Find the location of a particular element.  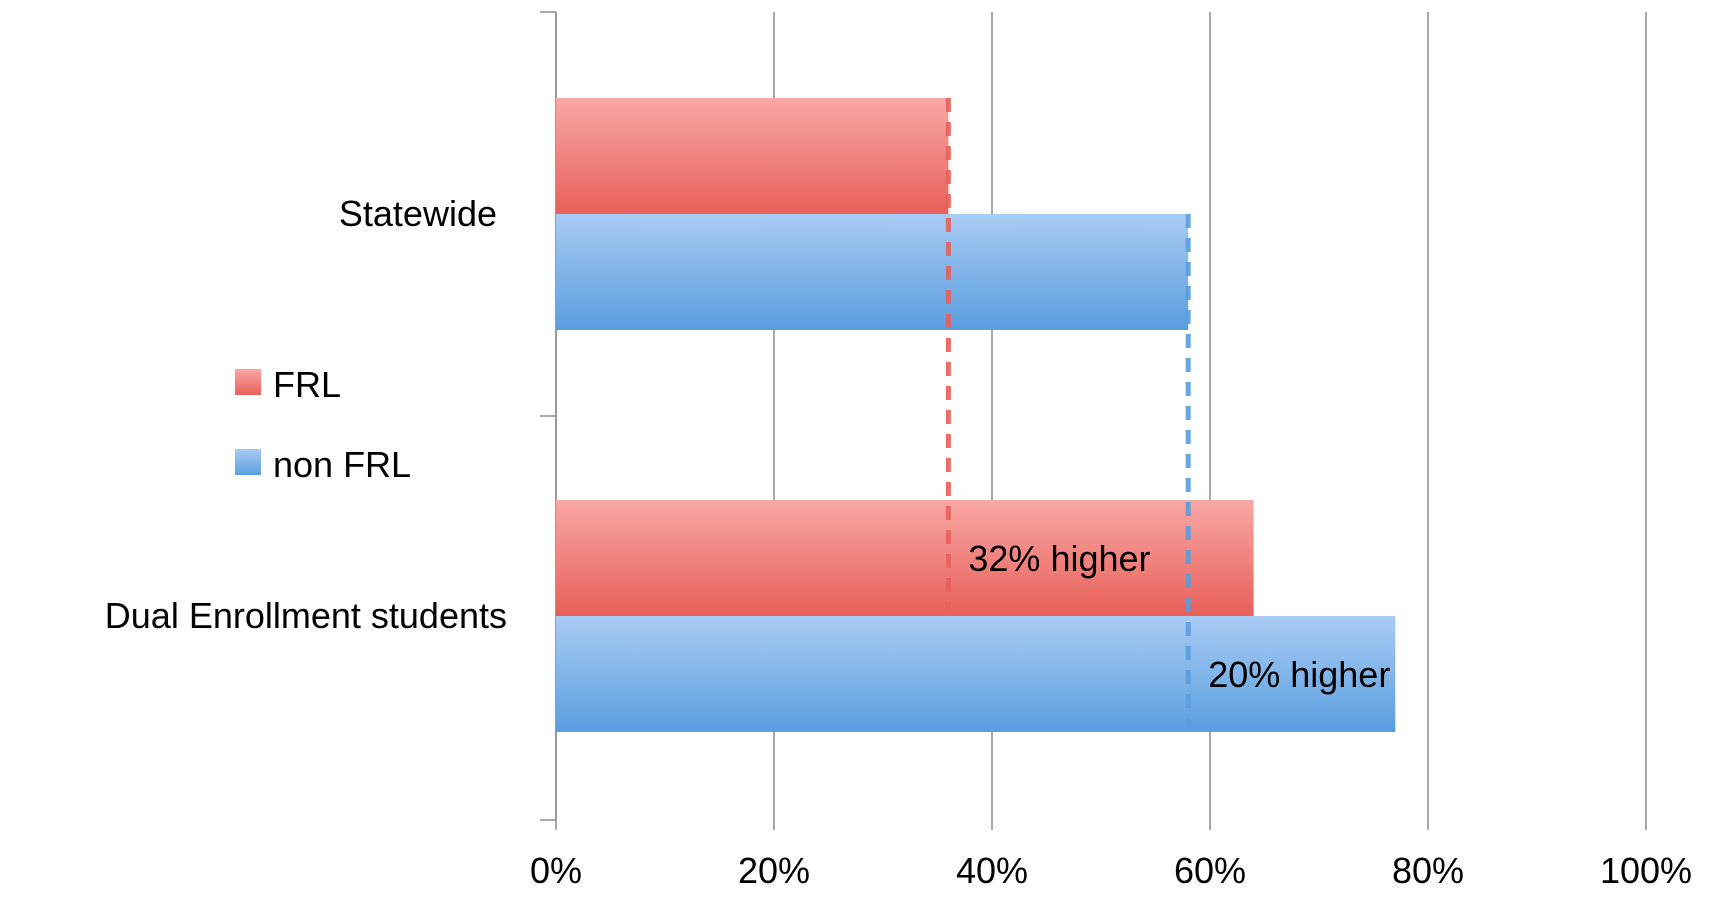

x-tick-label: 60% is located at coordinates (1210, 870).